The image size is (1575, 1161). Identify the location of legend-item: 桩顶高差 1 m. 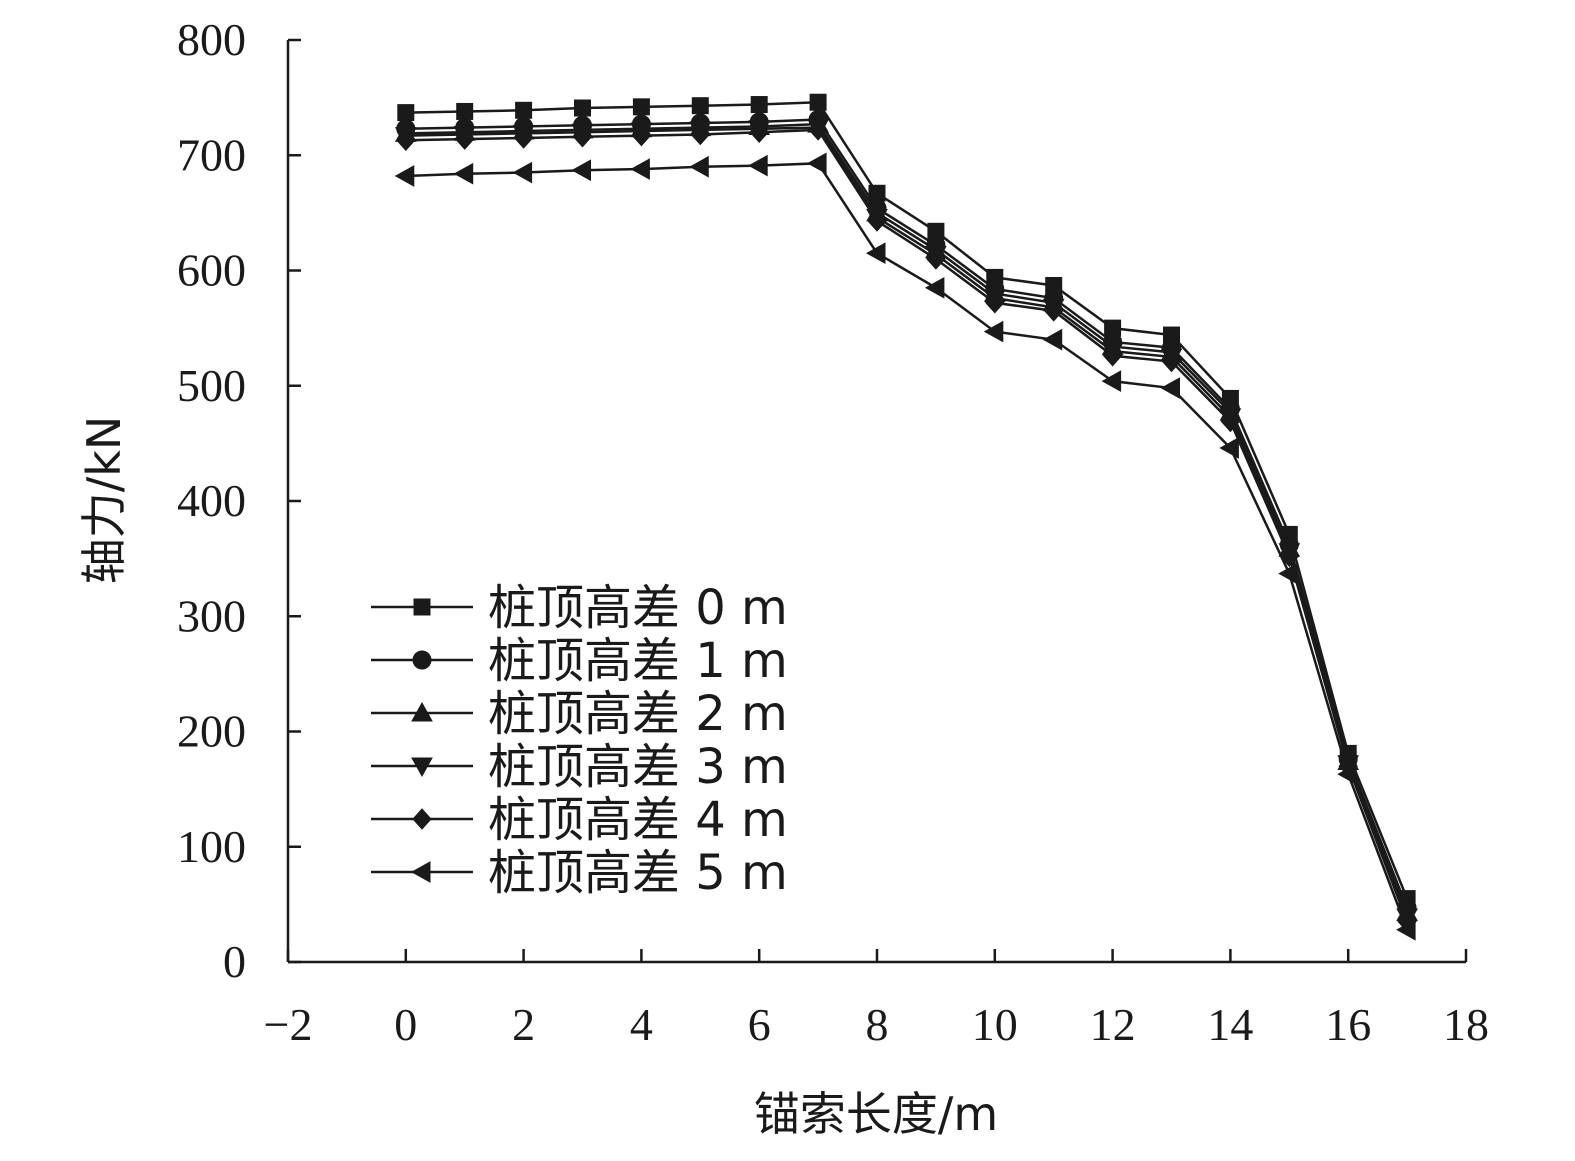
(579, 661).